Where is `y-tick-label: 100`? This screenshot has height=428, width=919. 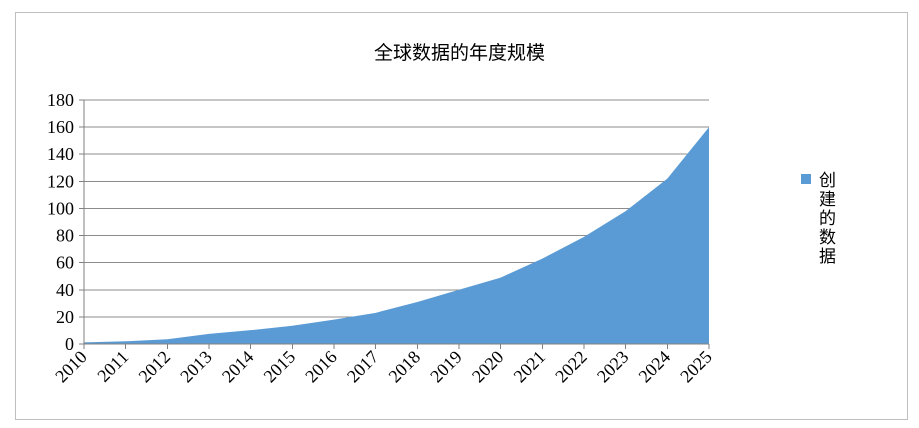
y-tick-label: 100 is located at coordinates (60, 208).